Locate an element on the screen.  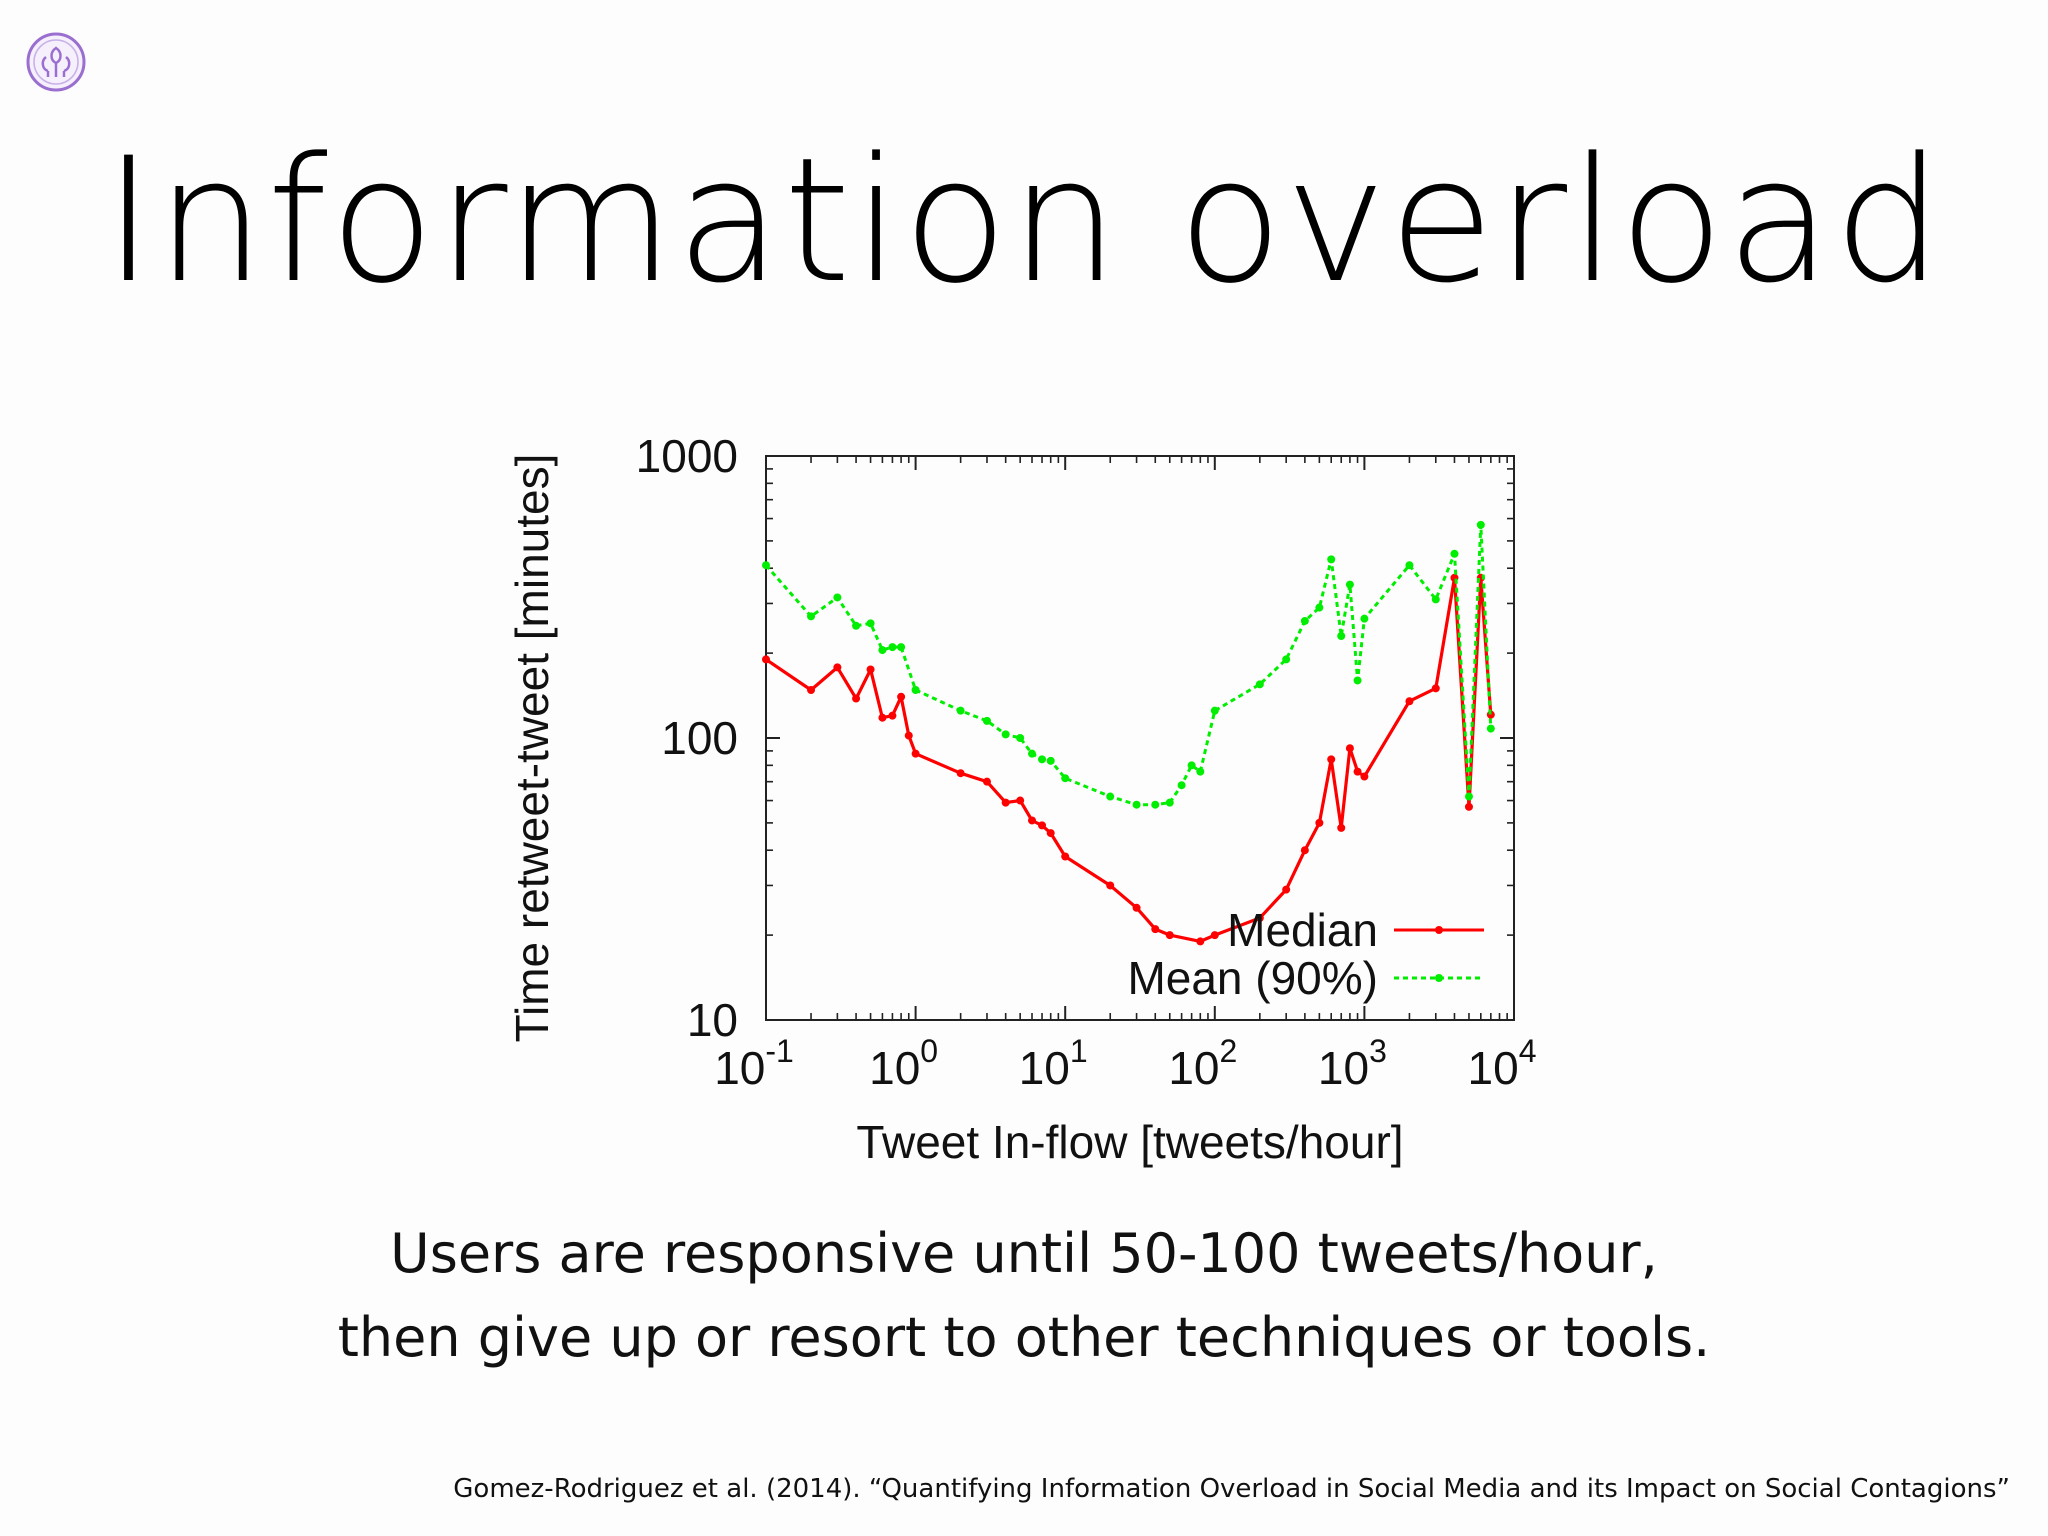
x-tick-label: 10¹ is located at coordinates (1053, 1063).